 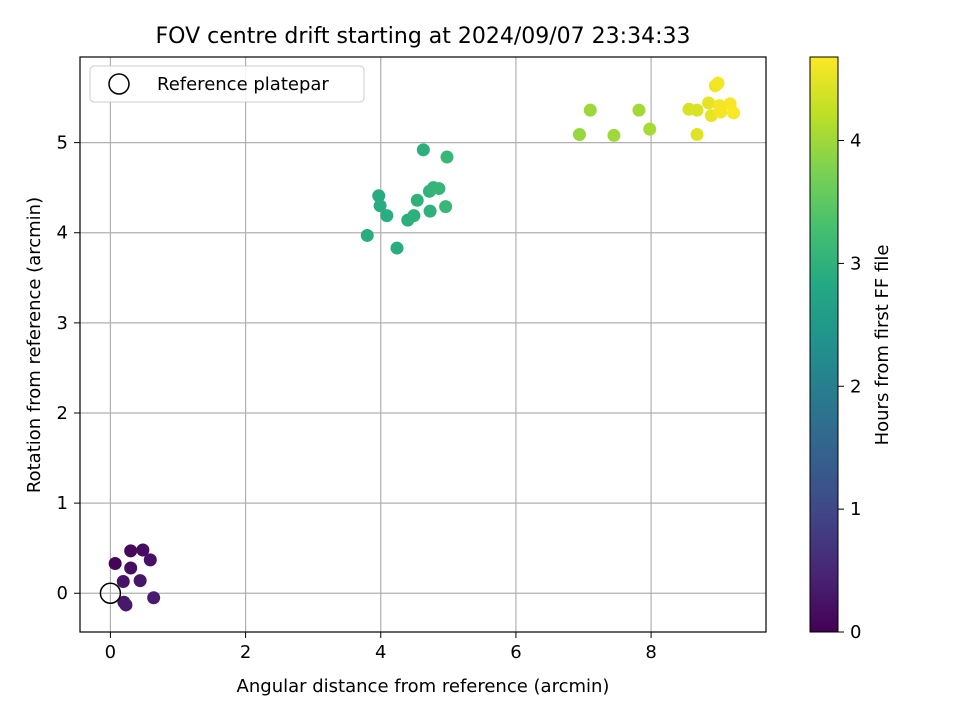 I want to click on x-axis-ticks: 0 2 4 6 8, so click(x=381, y=647).